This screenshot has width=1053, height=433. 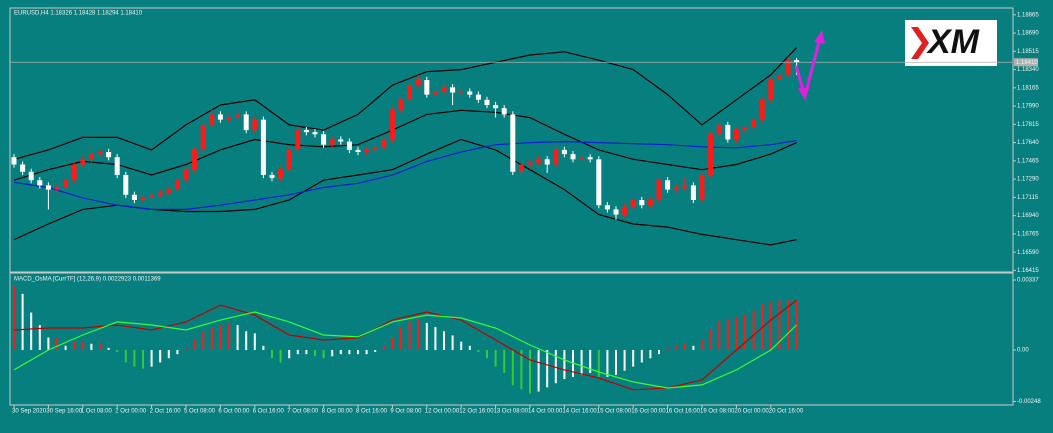 What do you see at coordinates (717, 412) in the screenshot?
I see `x-tick-label: 19 Oct 08:00` at bounding box center [717, 412].